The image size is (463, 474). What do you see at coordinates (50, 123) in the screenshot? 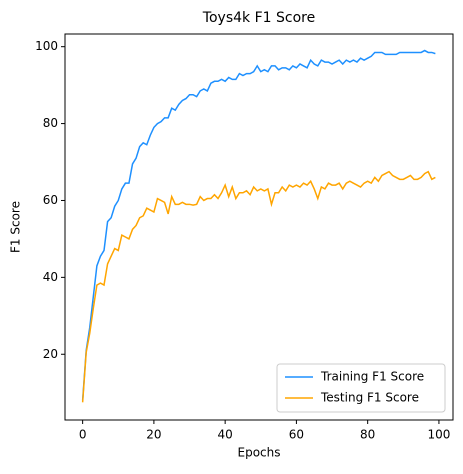
I see `y-tick-label: 80` at bounding box center [50, 123].